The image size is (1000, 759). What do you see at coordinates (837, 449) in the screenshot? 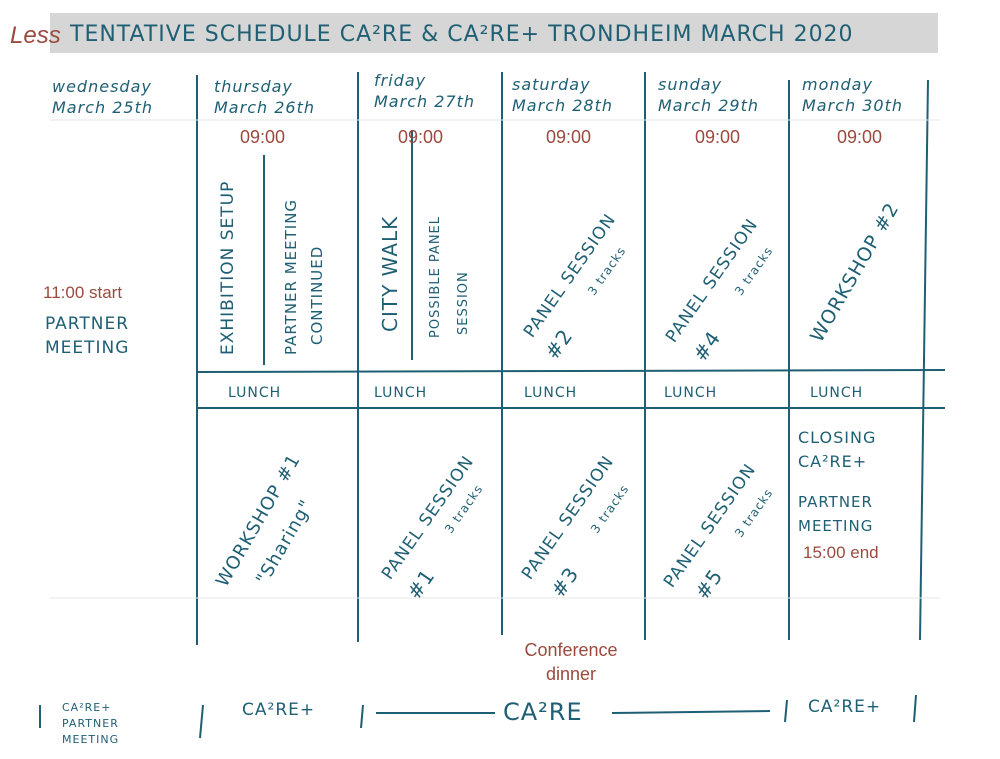
I see `closing-care-plus: CLOSING CA²RE+` at bounding box center [837, 449].